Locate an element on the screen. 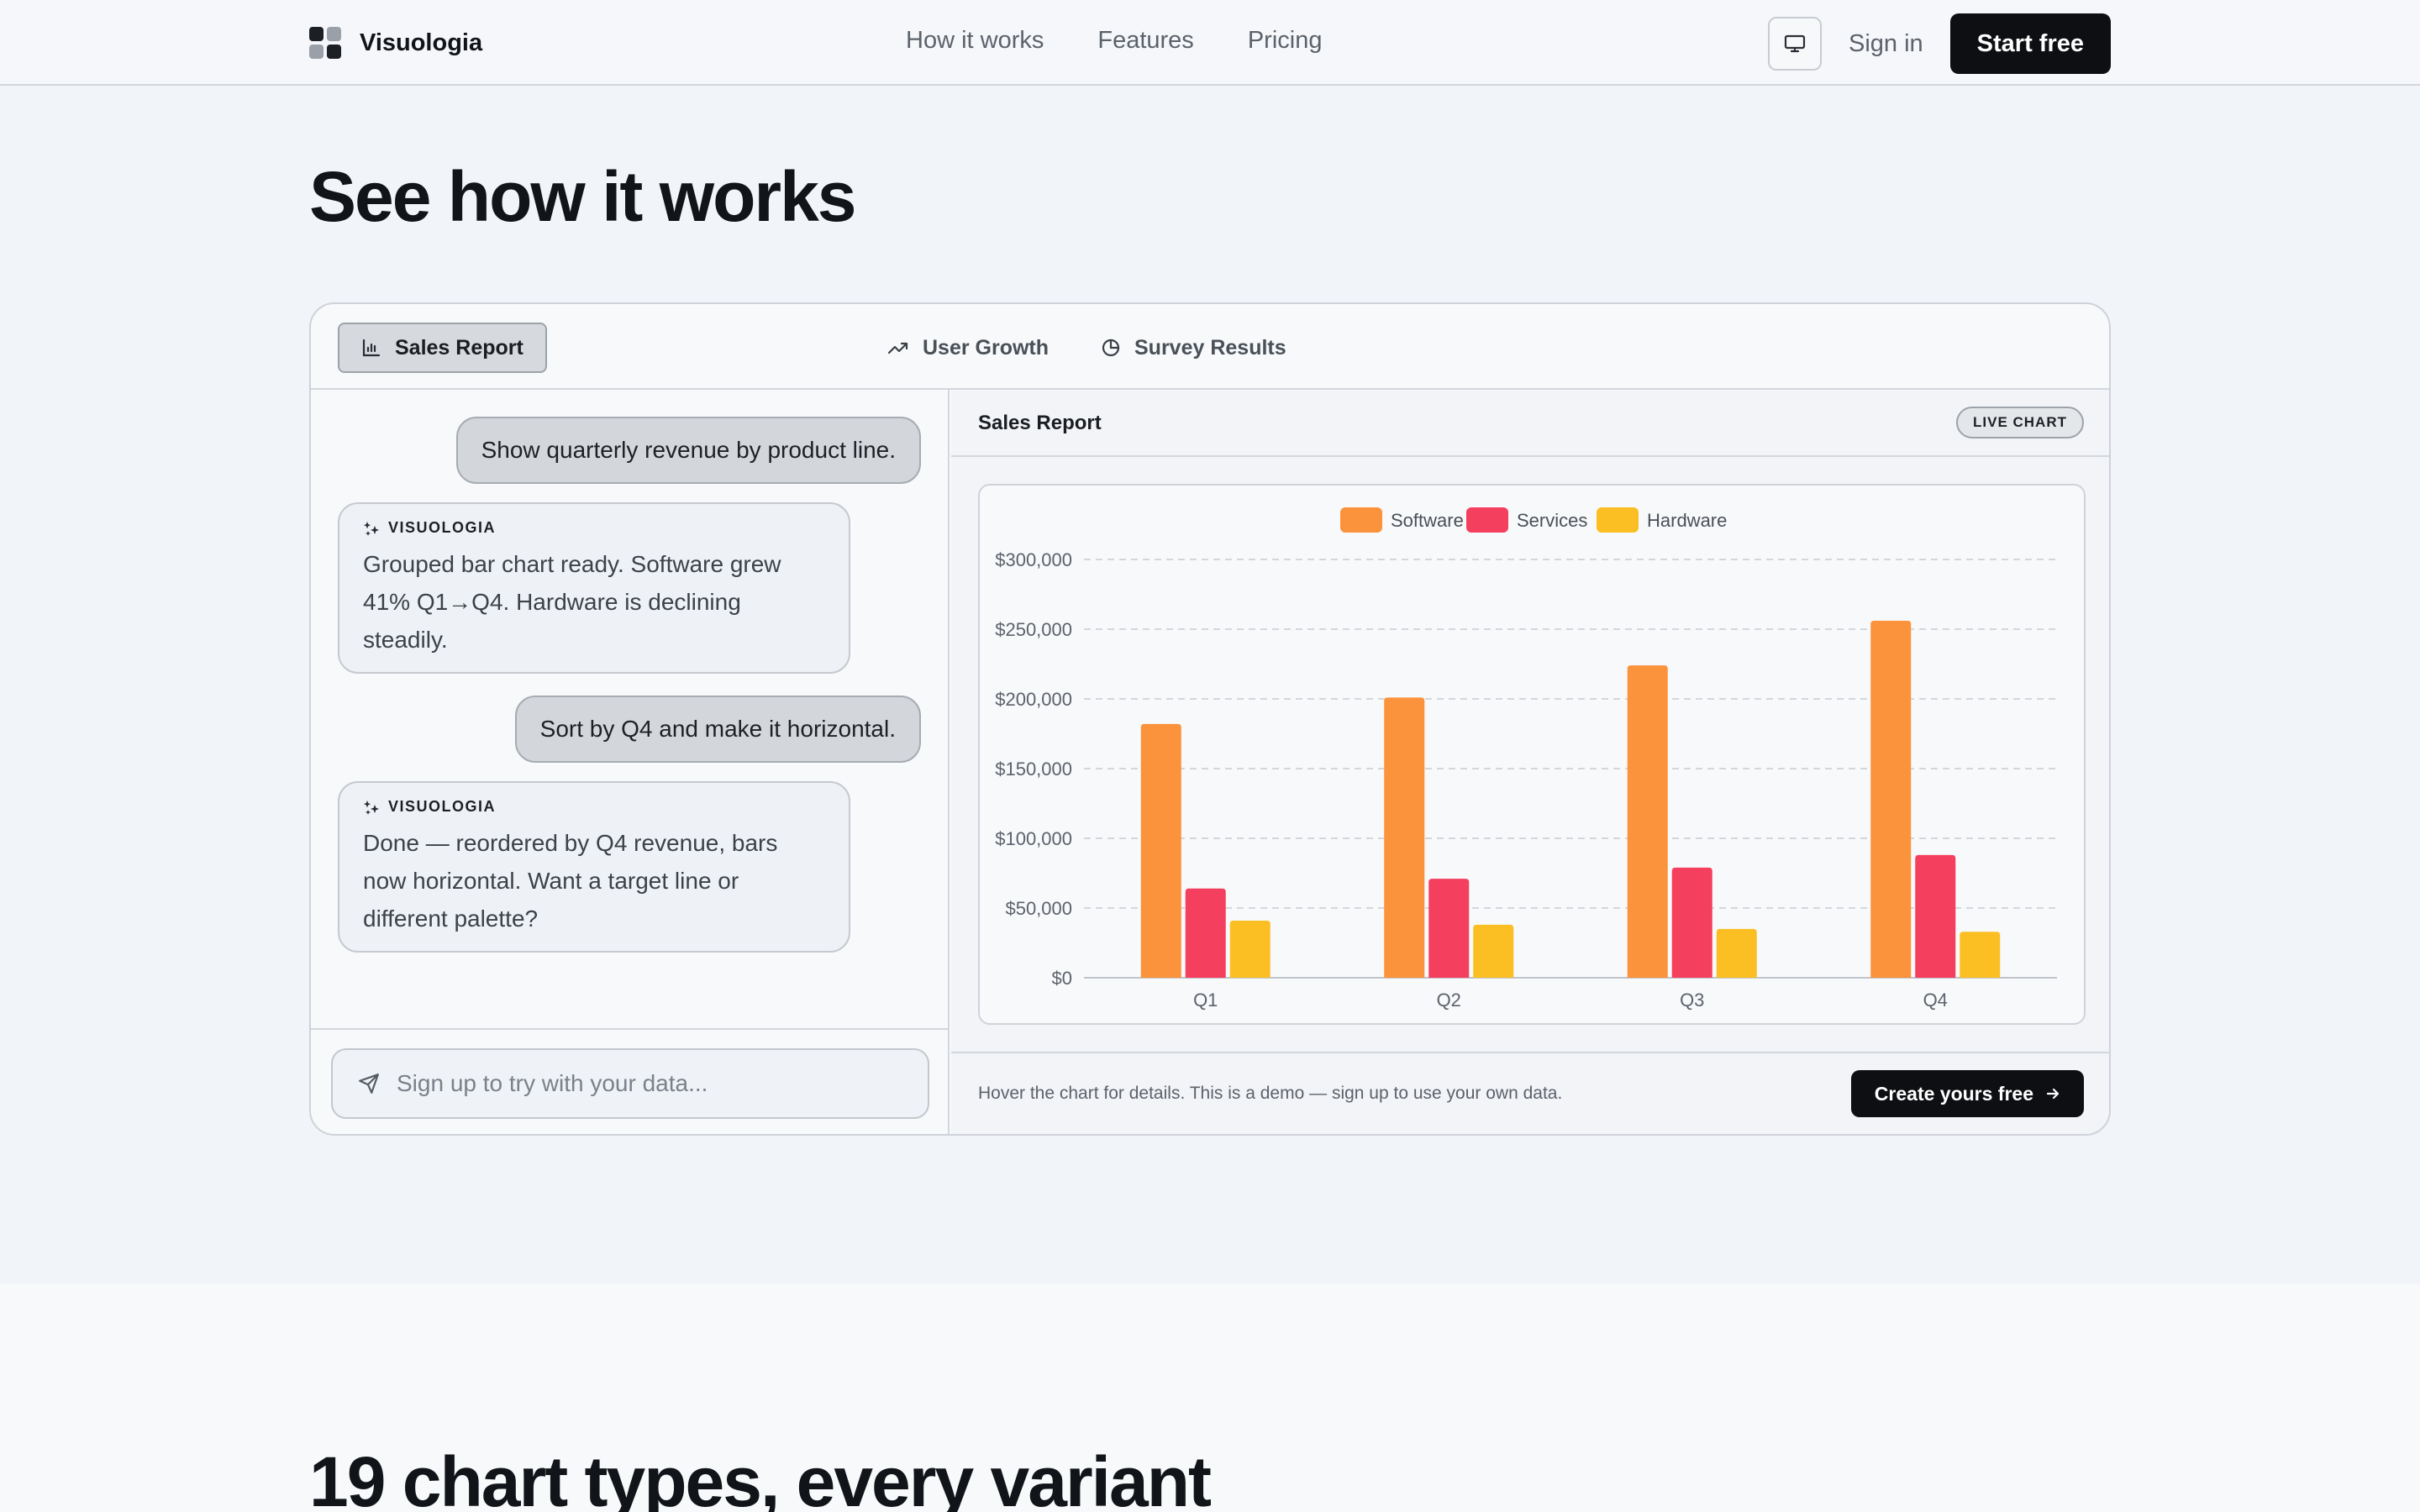 This screenshot has height=1512, width=2420. monitor-icon is located at coordinates (1795, 43).